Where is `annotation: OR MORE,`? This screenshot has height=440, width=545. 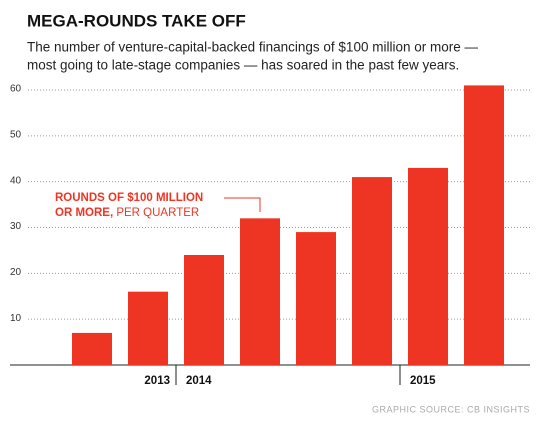
annotation: OR MORE, is located at coordinates (84, 213).